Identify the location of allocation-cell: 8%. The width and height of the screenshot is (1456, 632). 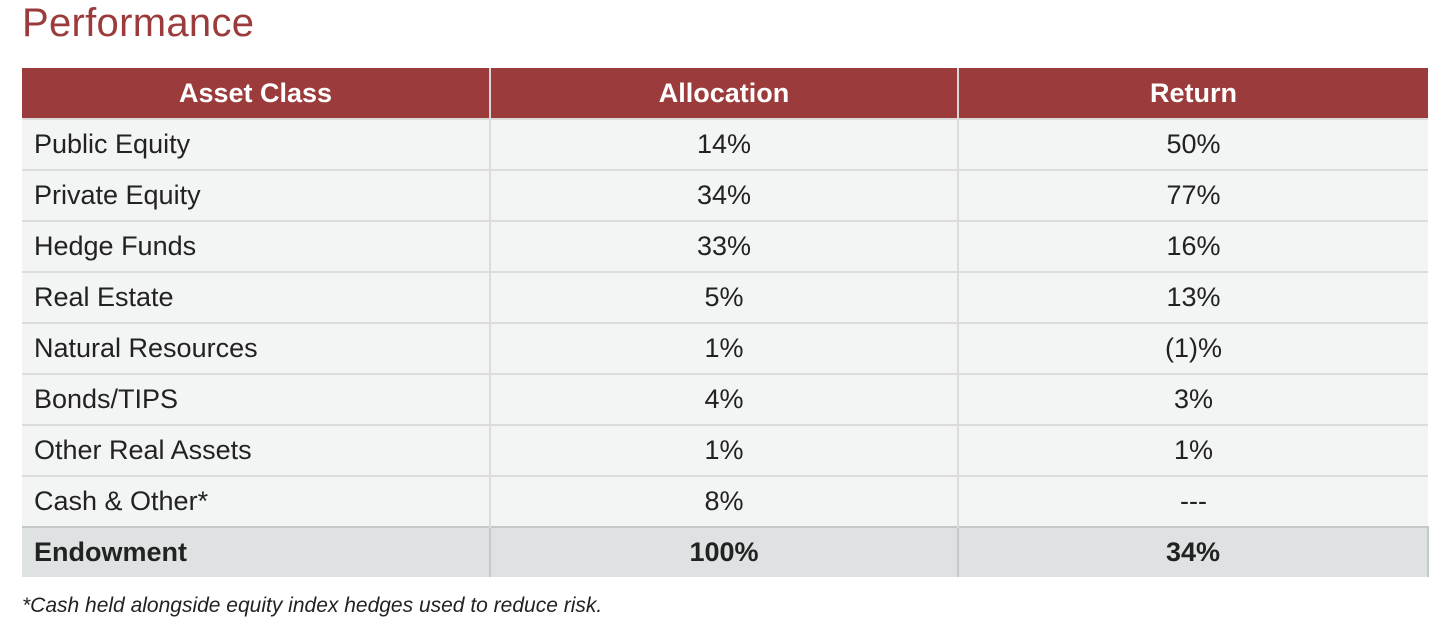
(724, 501).